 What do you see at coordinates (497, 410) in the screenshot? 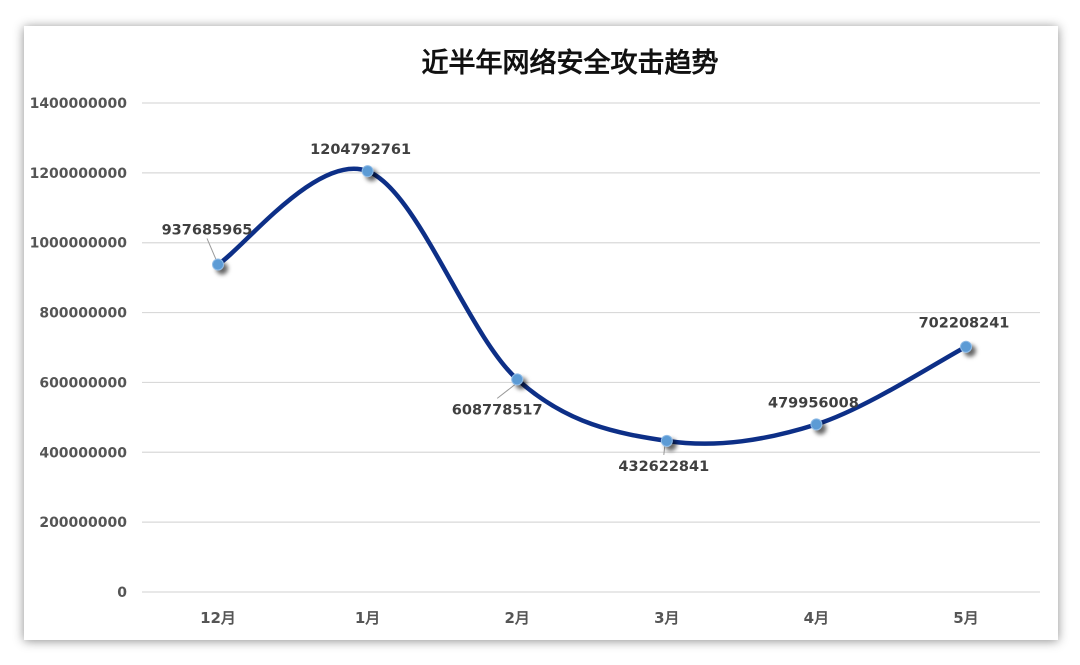
I see `data-label: 608778517` at bounding box center [497, 410].